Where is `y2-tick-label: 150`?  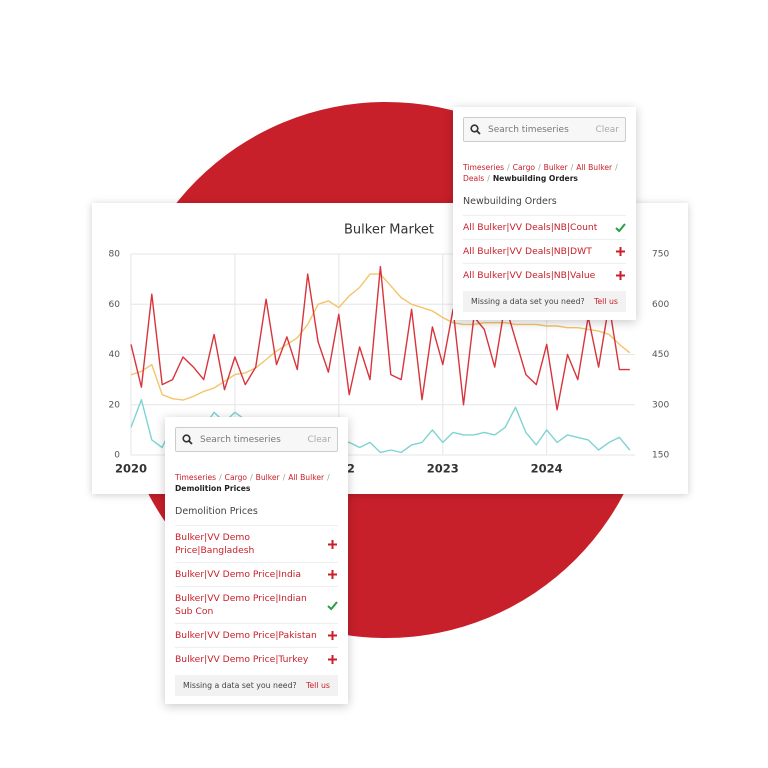
y2-tick-label: 150 is located at coordinates (660, 456).